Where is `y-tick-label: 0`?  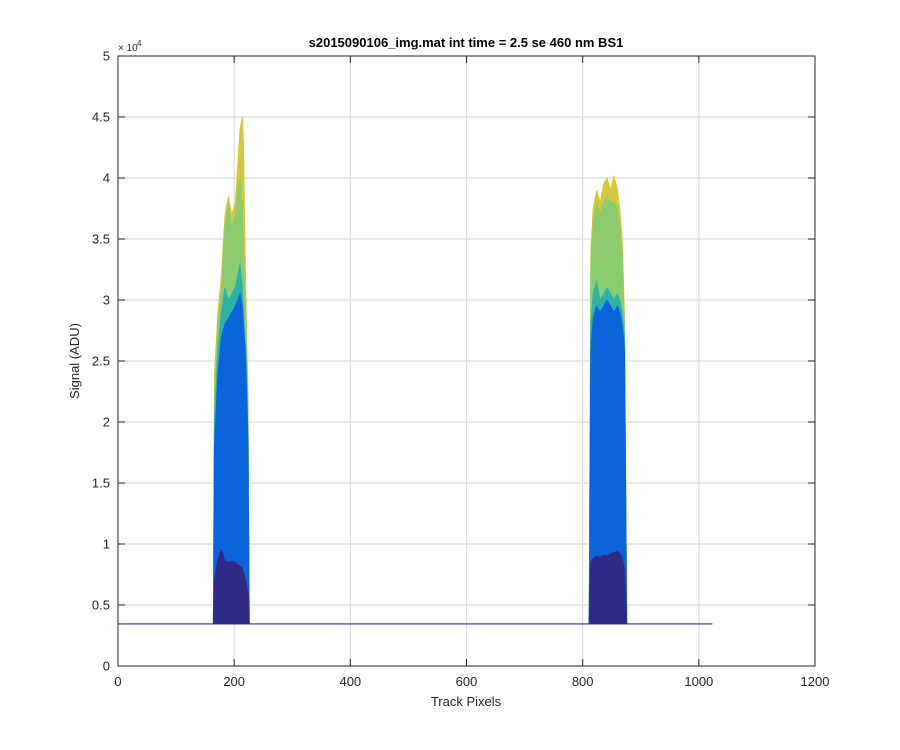 y-tick-label: 0 is located at coordinates (106, 666).